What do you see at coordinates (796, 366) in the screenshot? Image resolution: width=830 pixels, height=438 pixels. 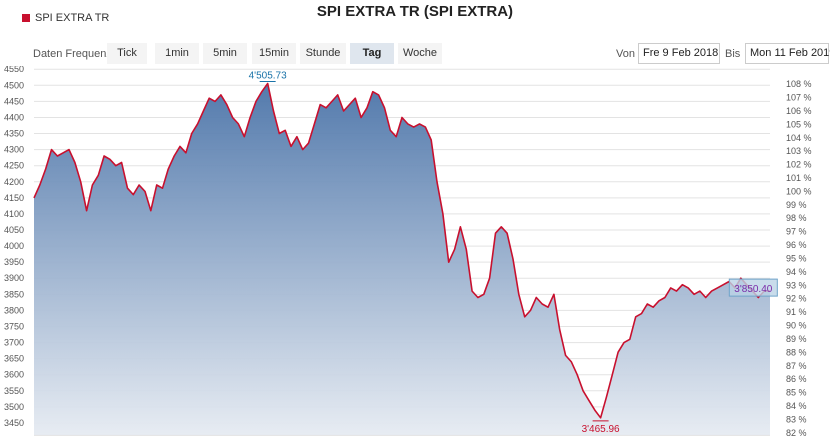 I see `pct-tick-label: 87 %` at bounding box center [796, 366].